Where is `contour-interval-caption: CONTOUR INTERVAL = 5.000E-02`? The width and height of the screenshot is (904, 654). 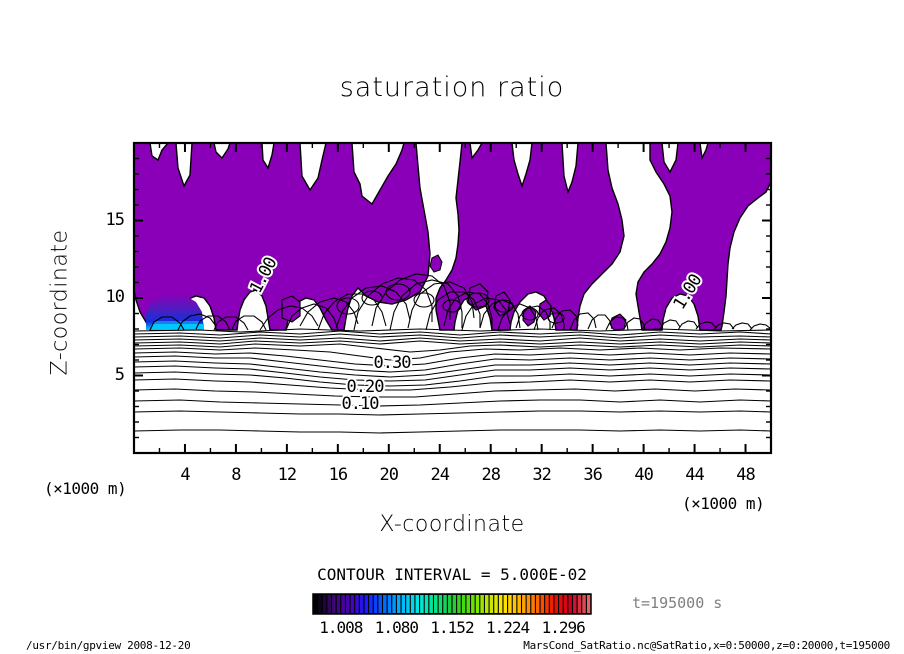 contour-interval-caption: CONTOUR INTERVAL = 5.000E-02 is located at coordinates (452, 574).